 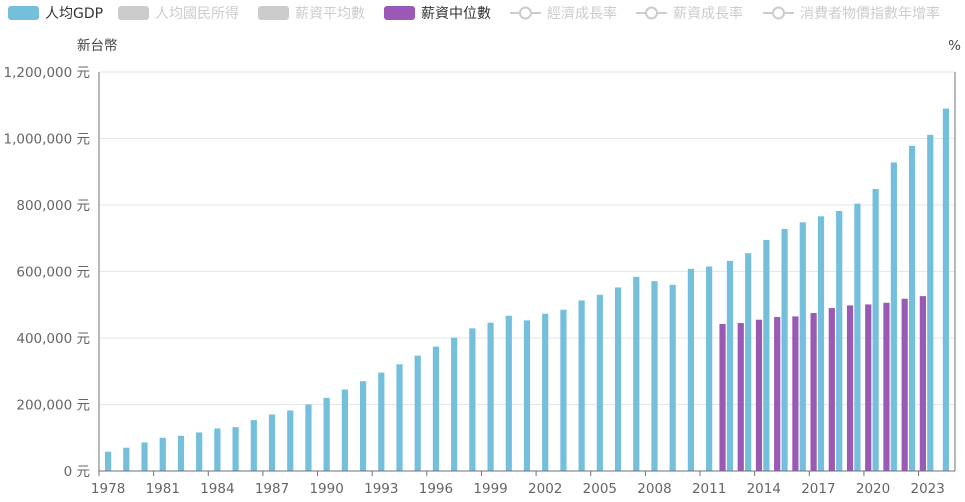 I want to click on legend-item: 薪資平均數, so click(x=311, y=14).